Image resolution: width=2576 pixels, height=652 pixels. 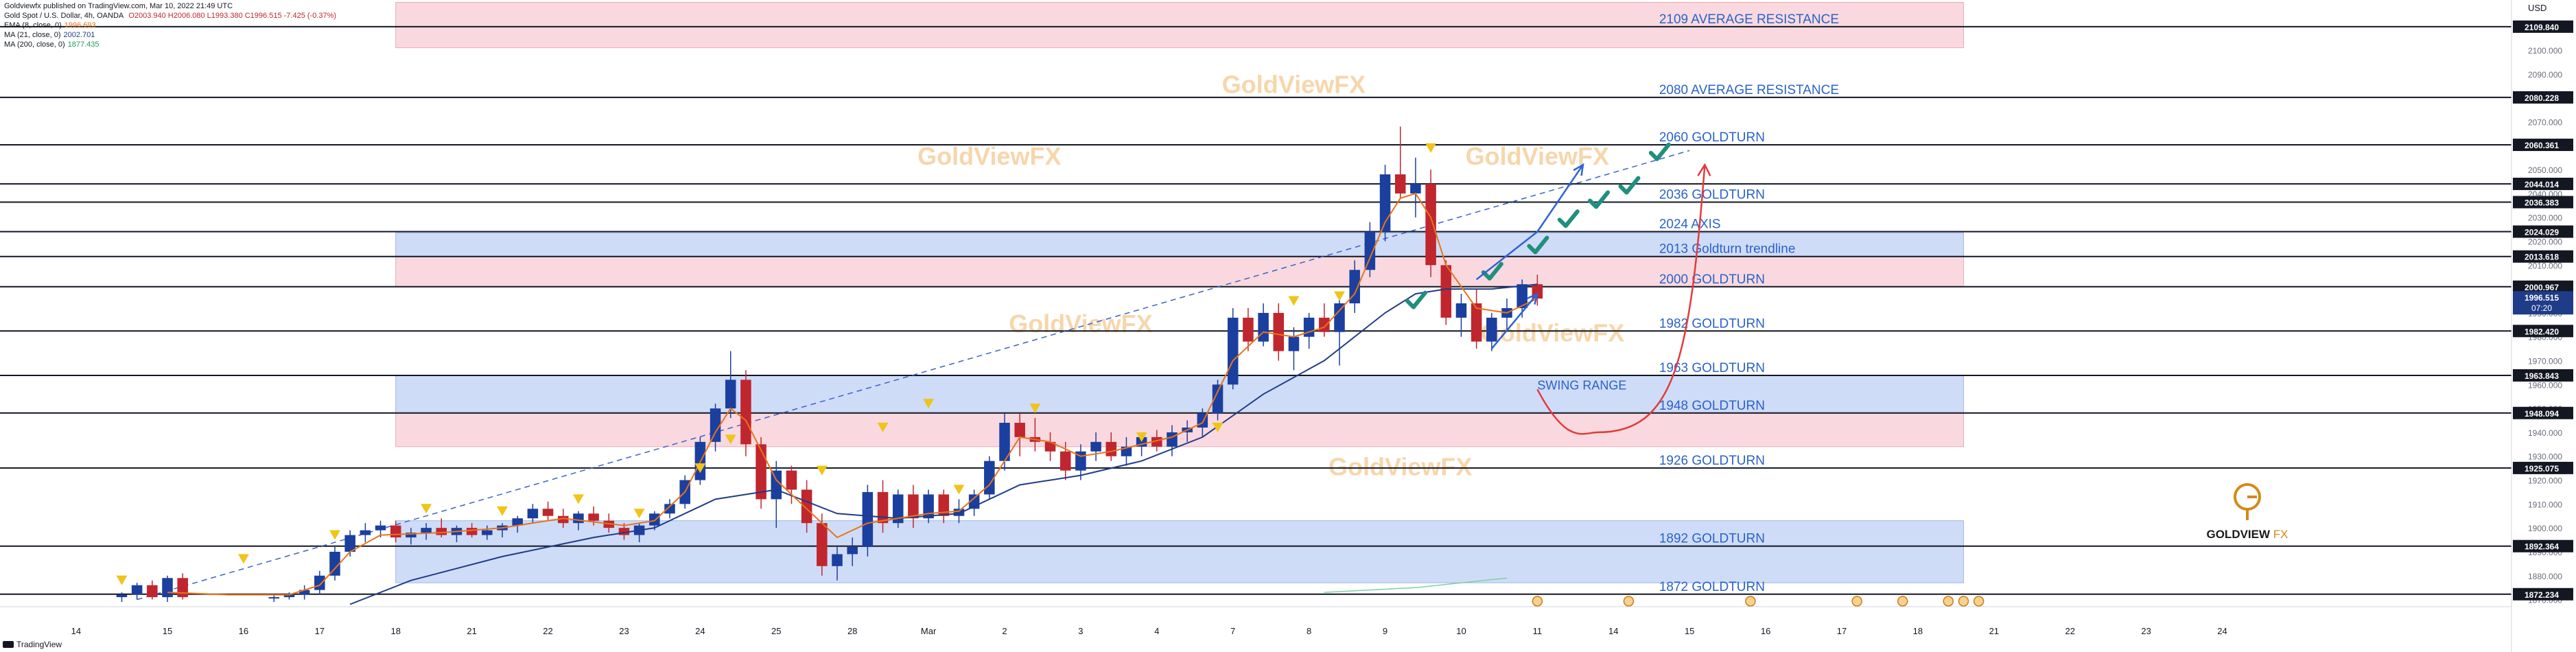 I want to click on y-tick-label: 1880.000, so click(x=2545, y=576).